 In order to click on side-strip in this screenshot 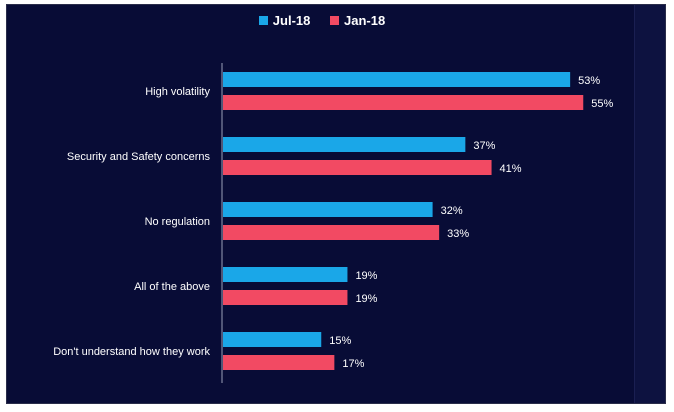, I will do `click(649, 204)`.